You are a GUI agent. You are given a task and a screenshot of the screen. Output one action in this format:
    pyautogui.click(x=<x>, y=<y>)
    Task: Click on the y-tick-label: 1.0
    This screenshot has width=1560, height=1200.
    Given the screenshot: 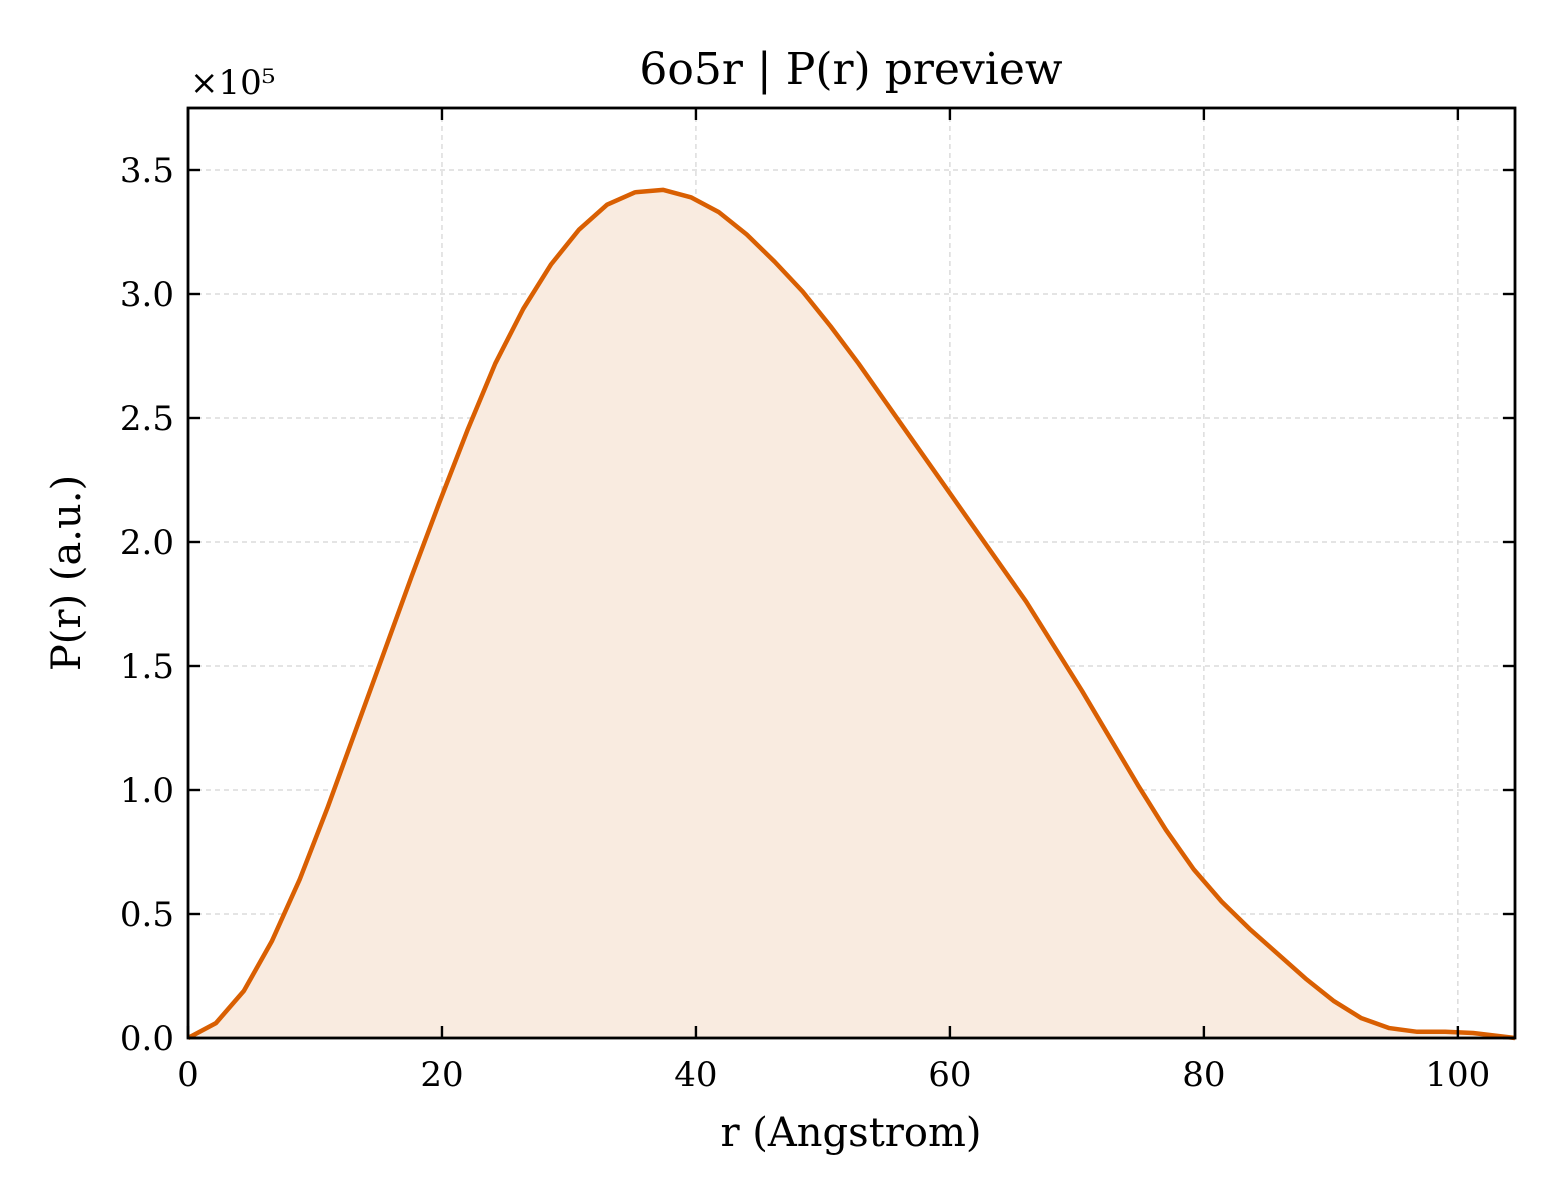 What is the action you would take?
    pyautogui.click(x=147, y=791)
    